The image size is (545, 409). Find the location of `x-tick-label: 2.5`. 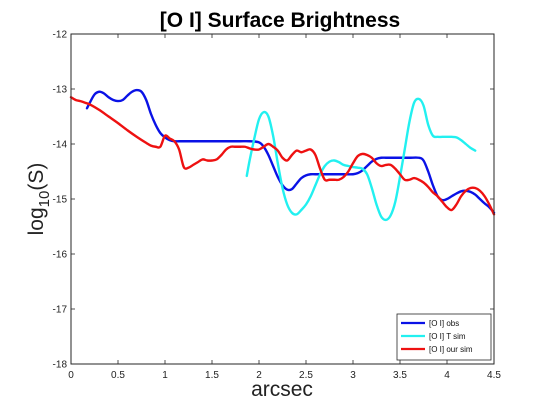

x-tick-label: 2.5 is located at coordinates (306, 375).